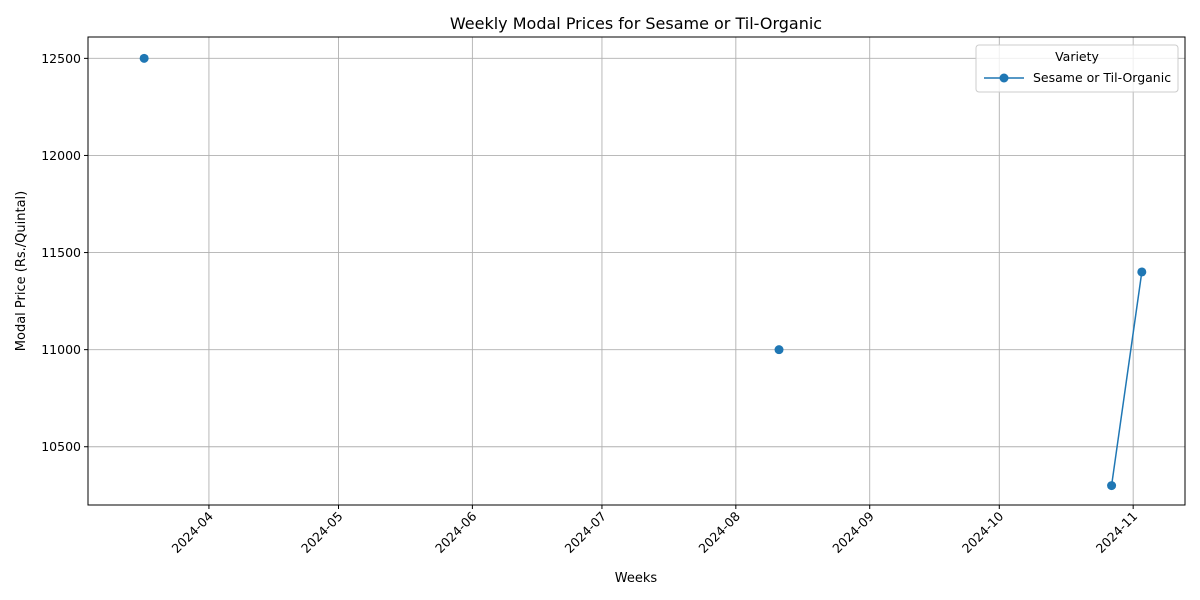 The image size is (1200, 600). I want to click on x-tick-label: 2024-07, so click(586, 533).